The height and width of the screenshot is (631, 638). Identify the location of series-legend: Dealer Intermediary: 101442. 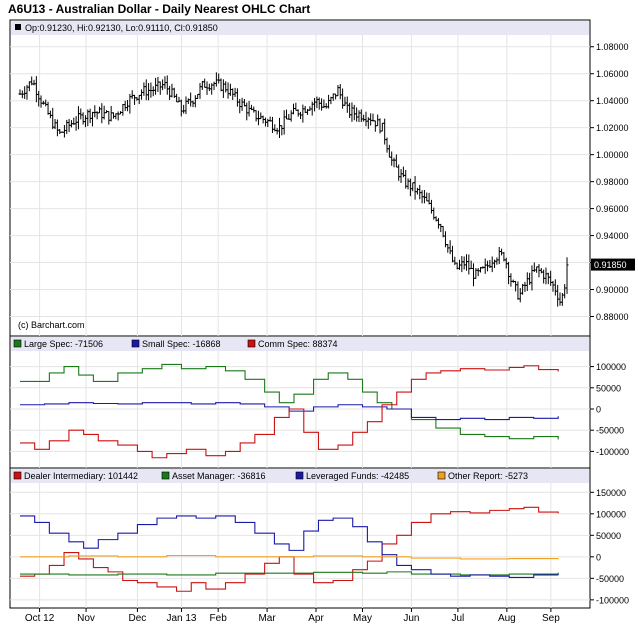
(81, 476).